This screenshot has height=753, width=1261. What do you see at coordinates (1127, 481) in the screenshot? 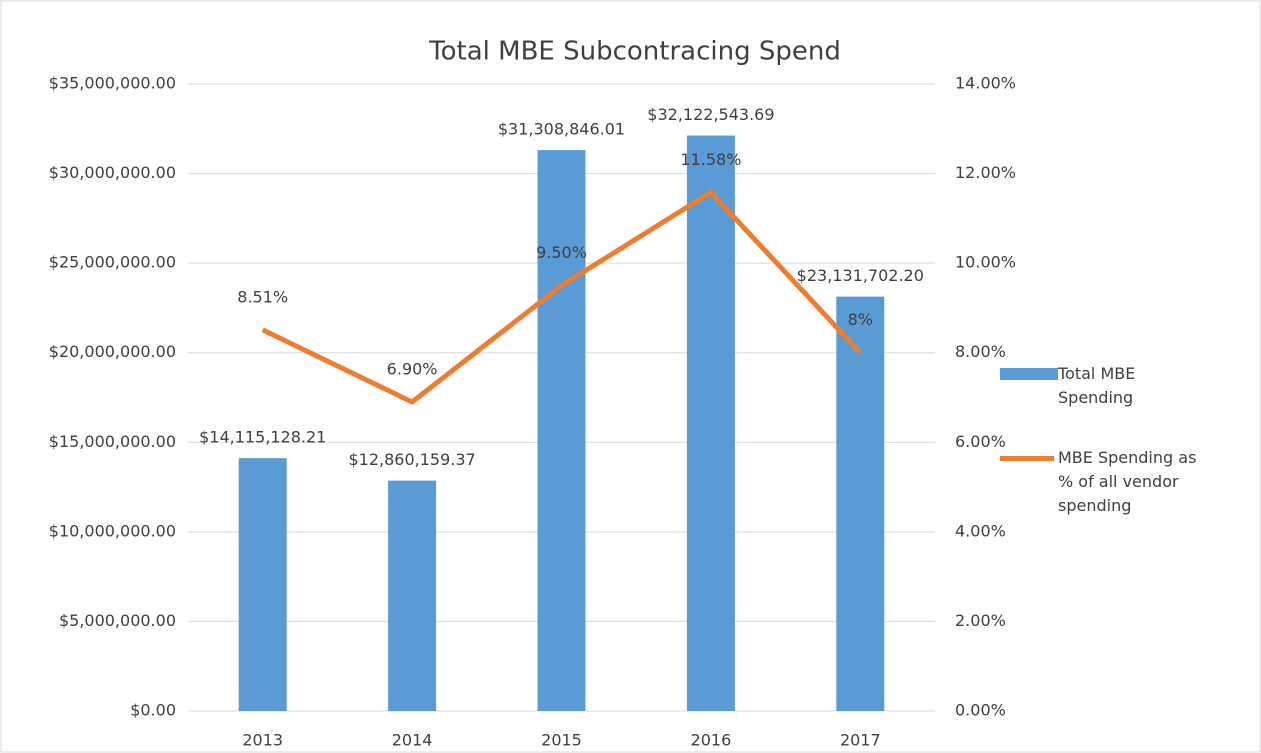
I see `legend-label: MBE Spending as % of all vendor spending` at bounding box center [1127, 481].